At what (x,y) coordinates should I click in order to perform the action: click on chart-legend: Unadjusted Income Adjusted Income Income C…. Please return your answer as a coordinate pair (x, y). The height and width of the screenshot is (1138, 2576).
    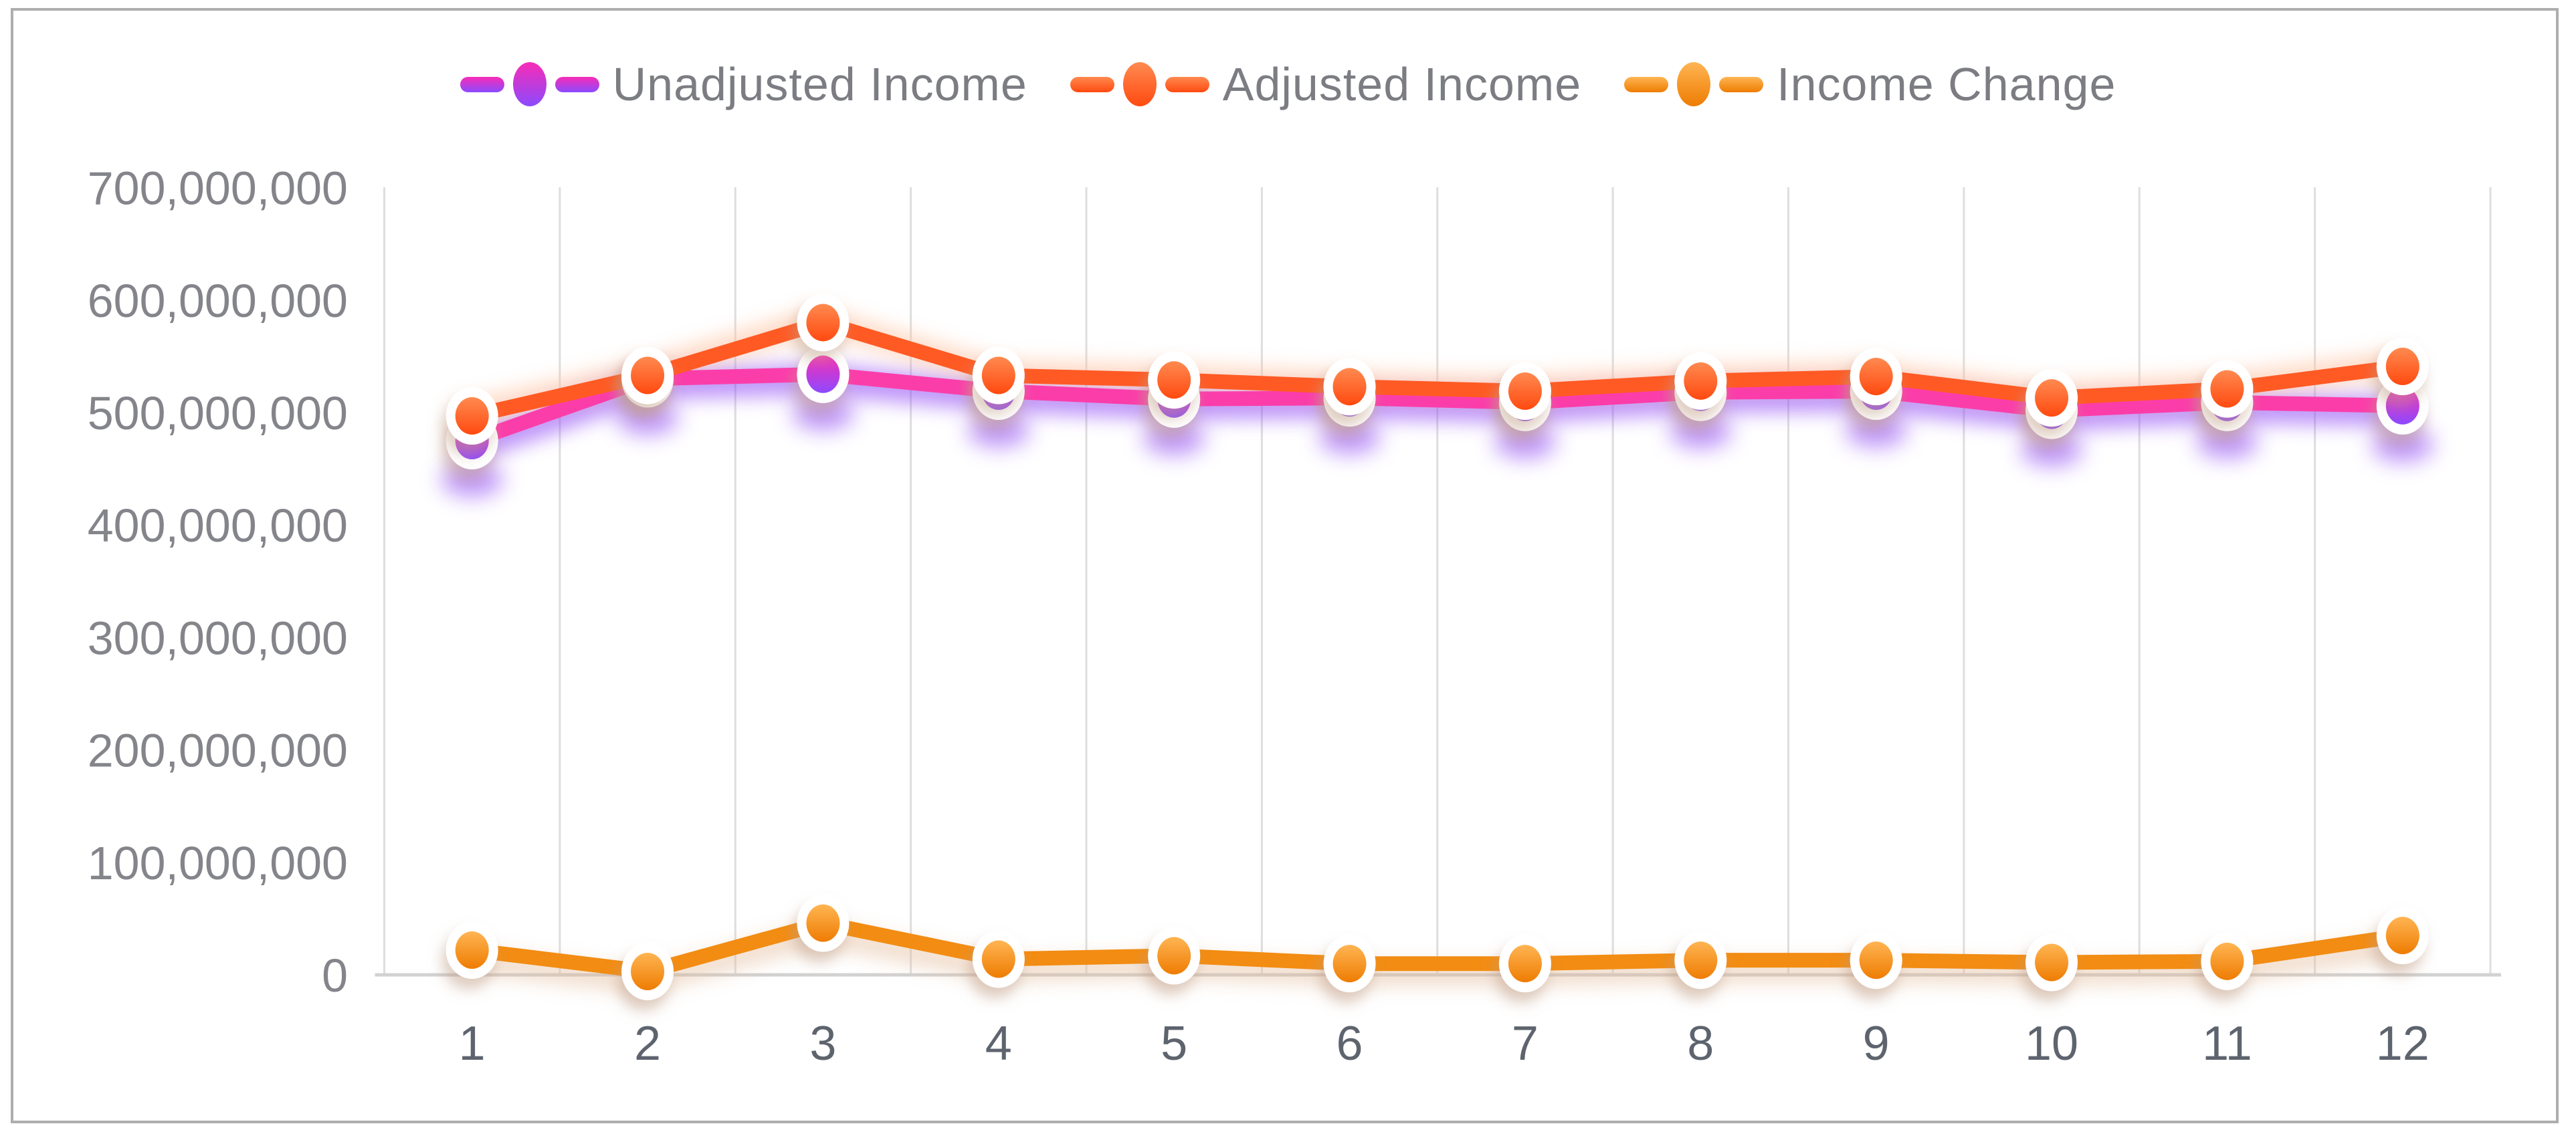
    Looking at the image, I should click on (1288, 84).